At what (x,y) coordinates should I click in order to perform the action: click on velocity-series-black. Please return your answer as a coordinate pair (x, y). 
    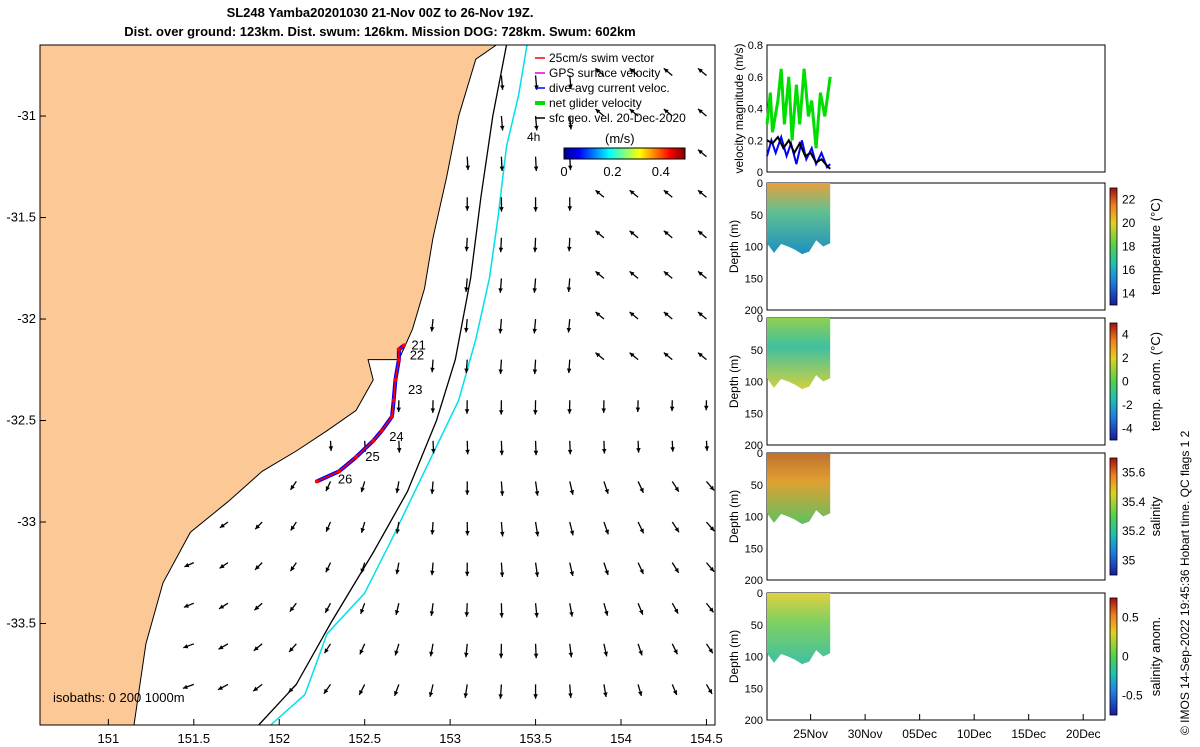
    Looking at the image, I should click on (798, 152).